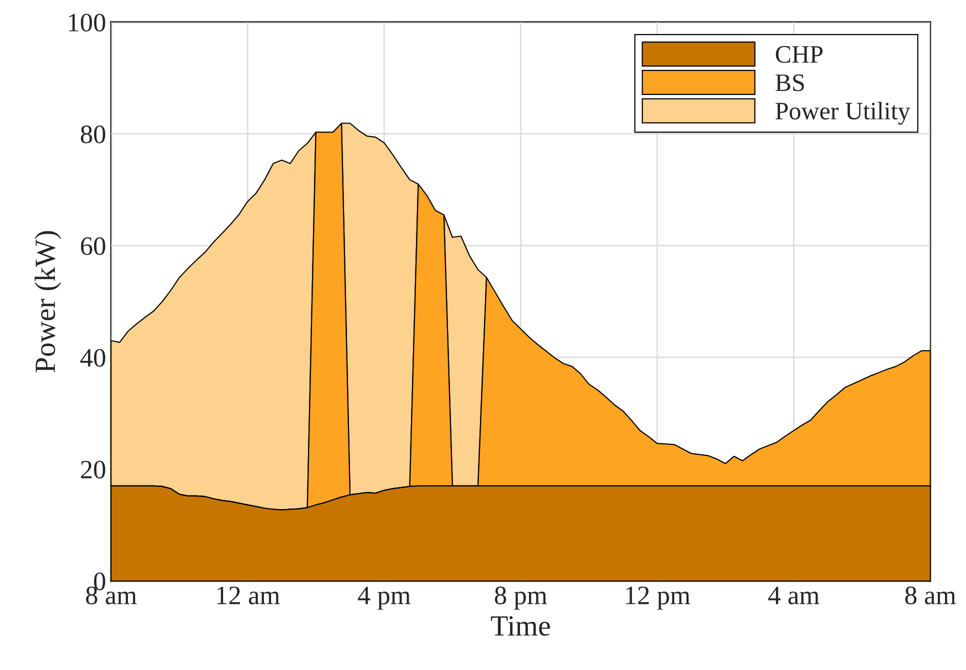 The width and height of the screenshot is (966, 670). Describe the element at coordinates (930, 595) in the screenshot. I see `x-tick-label: 8 am` at that location.